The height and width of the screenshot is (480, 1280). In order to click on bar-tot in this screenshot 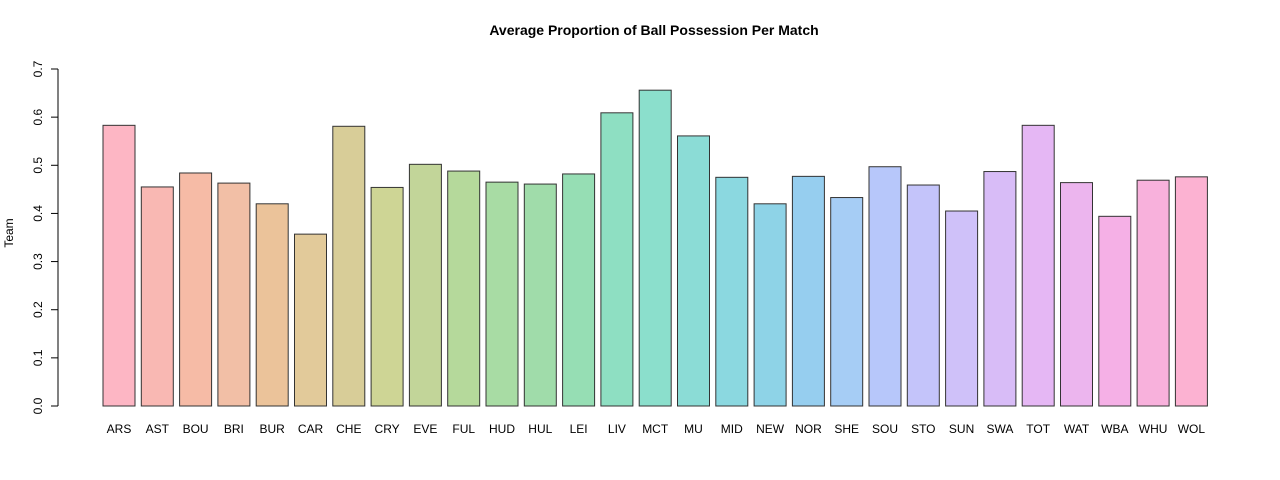, I will do `click(1038, 265)`.